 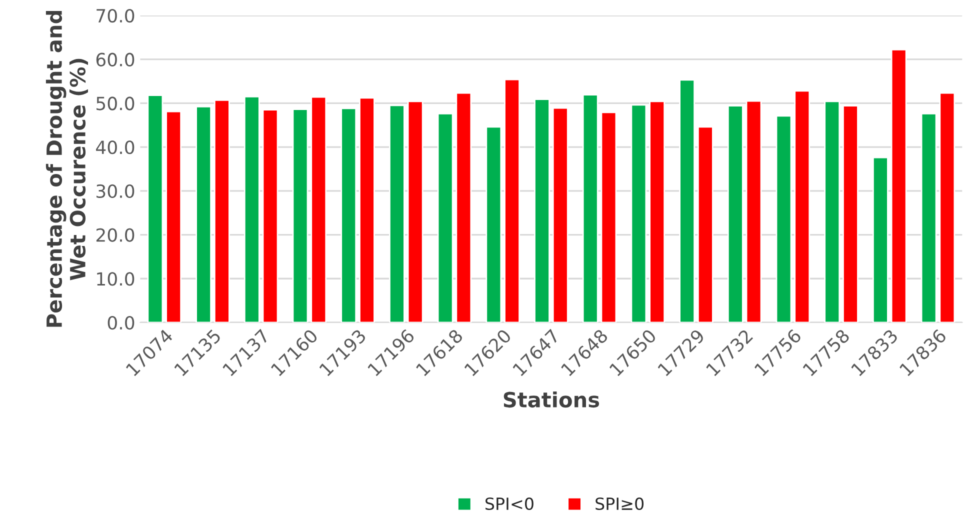 I want to click on y-tick-label: 60.0, so click(x=115, y=59).